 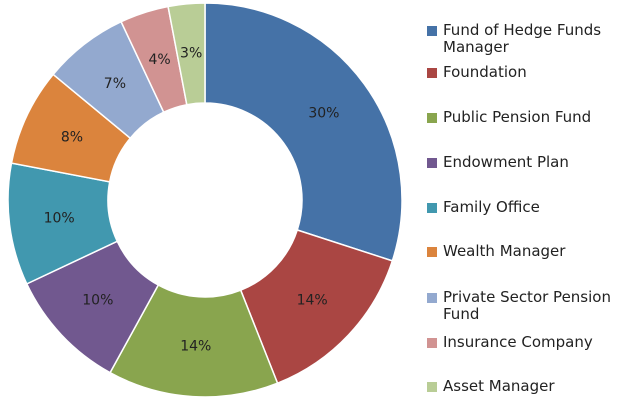 I want to click on data-label: 3%, so click(x=191, y=54).